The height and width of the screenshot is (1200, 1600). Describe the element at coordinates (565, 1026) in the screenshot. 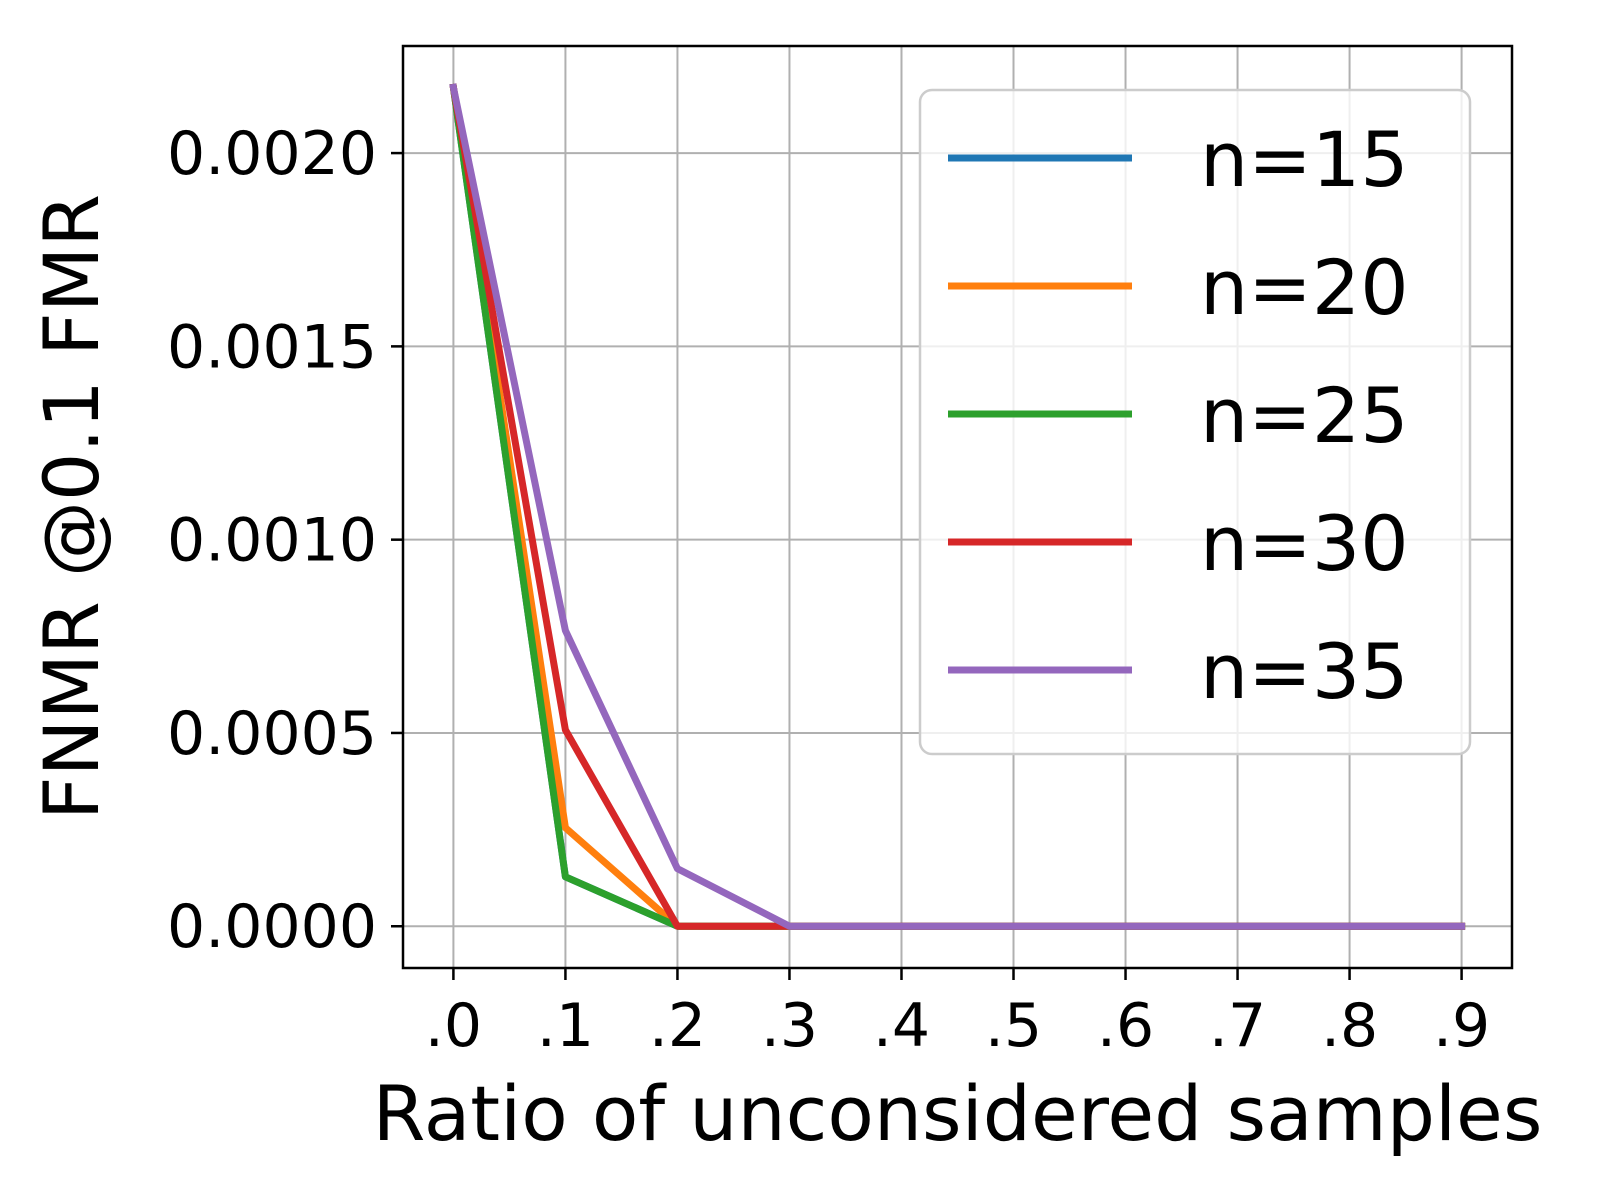

I see `x-tick-label: .1` at that location.